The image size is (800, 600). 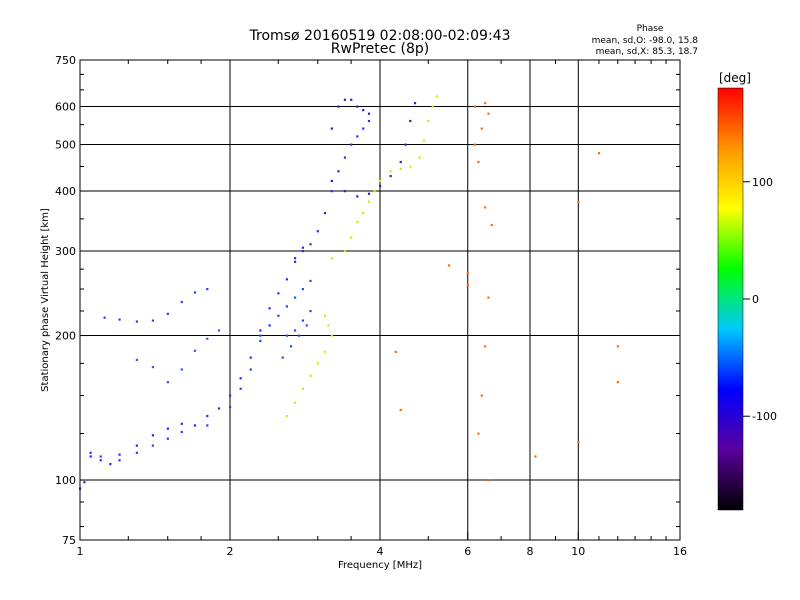 What do you see at coordinates (380, 49) in the screenshot?
I see `chart-subtitle: RwPretec (8p)` at bounding box center [380, 49].